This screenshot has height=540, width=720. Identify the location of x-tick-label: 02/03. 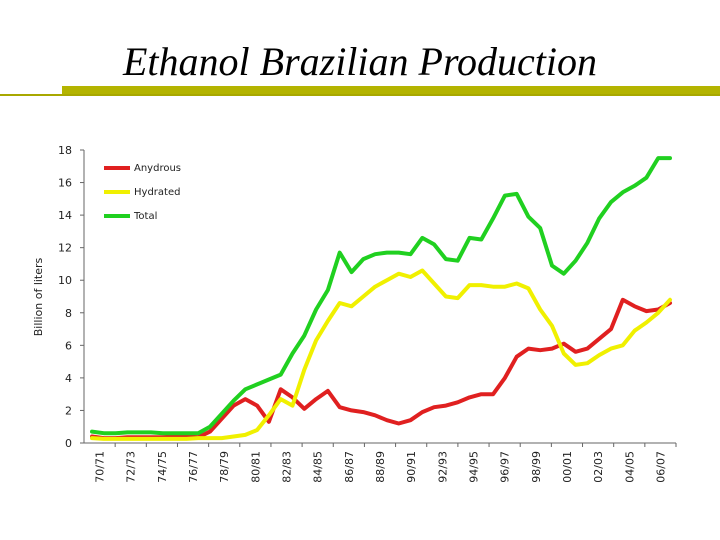
(598, 467).